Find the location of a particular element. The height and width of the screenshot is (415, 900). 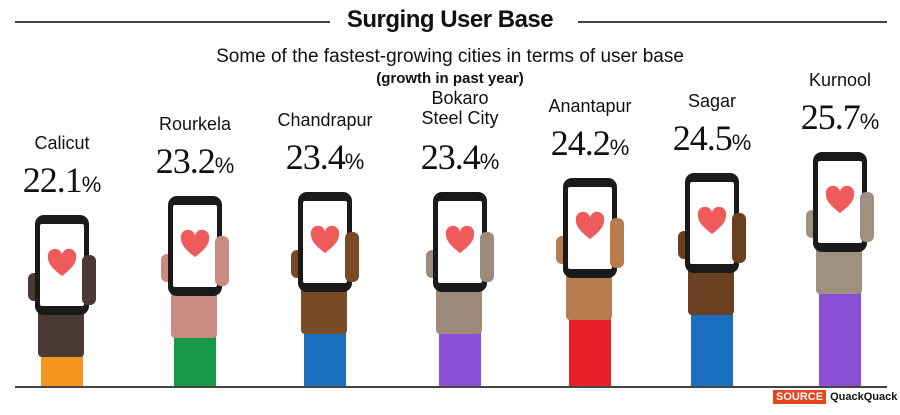

value-label: 25.7% is located at coordinates (837, 117).